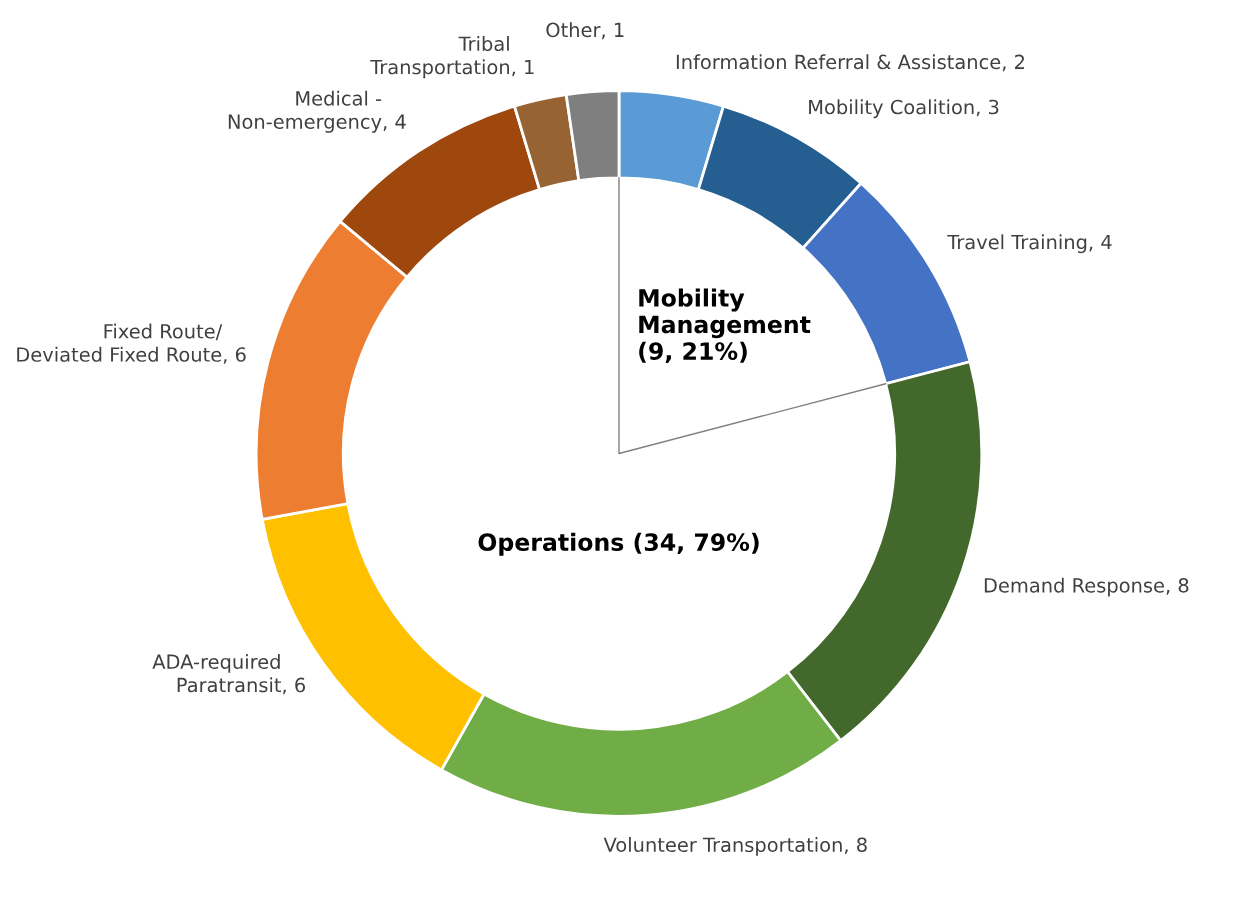 Image resolution: width=1238 pixels, height=907 pixels. I want to click on data-label: , 3, so click(987, 108).